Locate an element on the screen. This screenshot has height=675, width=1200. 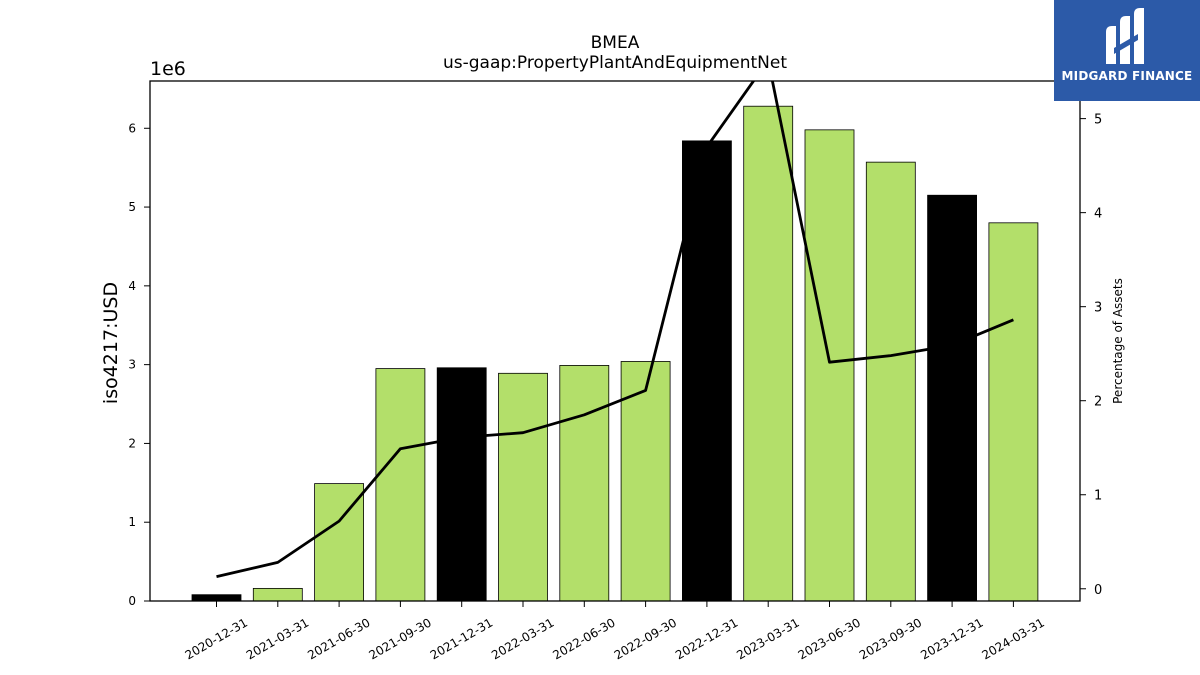
x-tick-label: 2023-06-30 is located at coordinates (829, 638).